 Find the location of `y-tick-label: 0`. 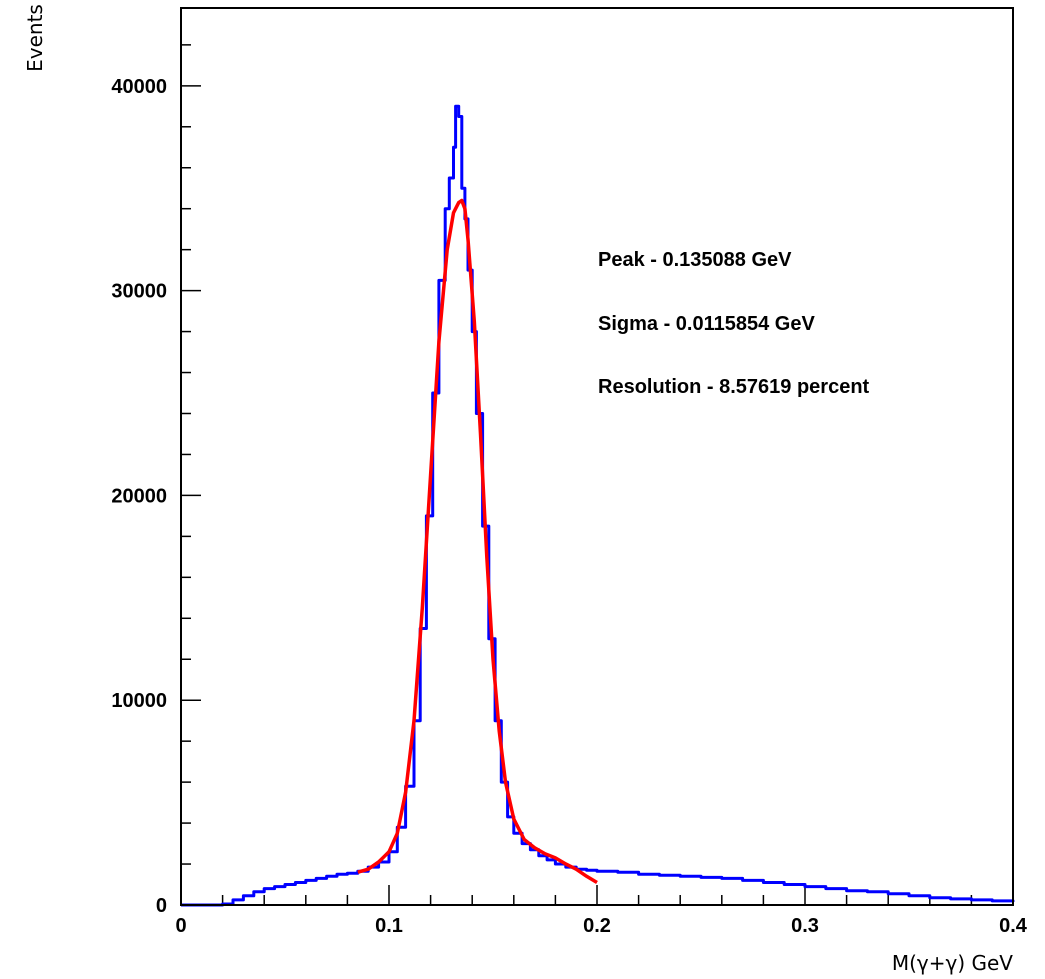

y-tick-label: 0 is located at coordinates (161, 906).